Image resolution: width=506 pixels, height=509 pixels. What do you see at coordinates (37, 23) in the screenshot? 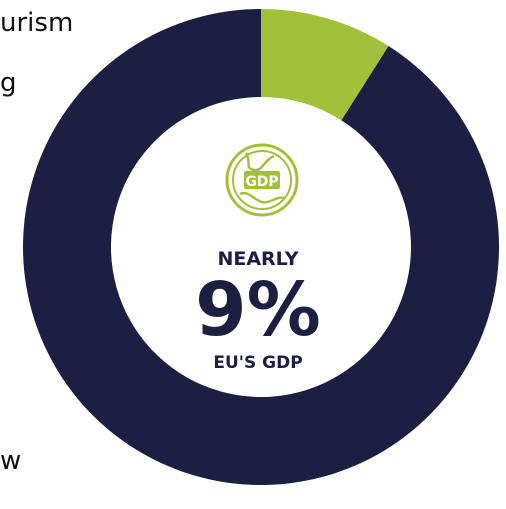
I see `intro-text-fragment-1: urism` at bounding box center [37, 23].